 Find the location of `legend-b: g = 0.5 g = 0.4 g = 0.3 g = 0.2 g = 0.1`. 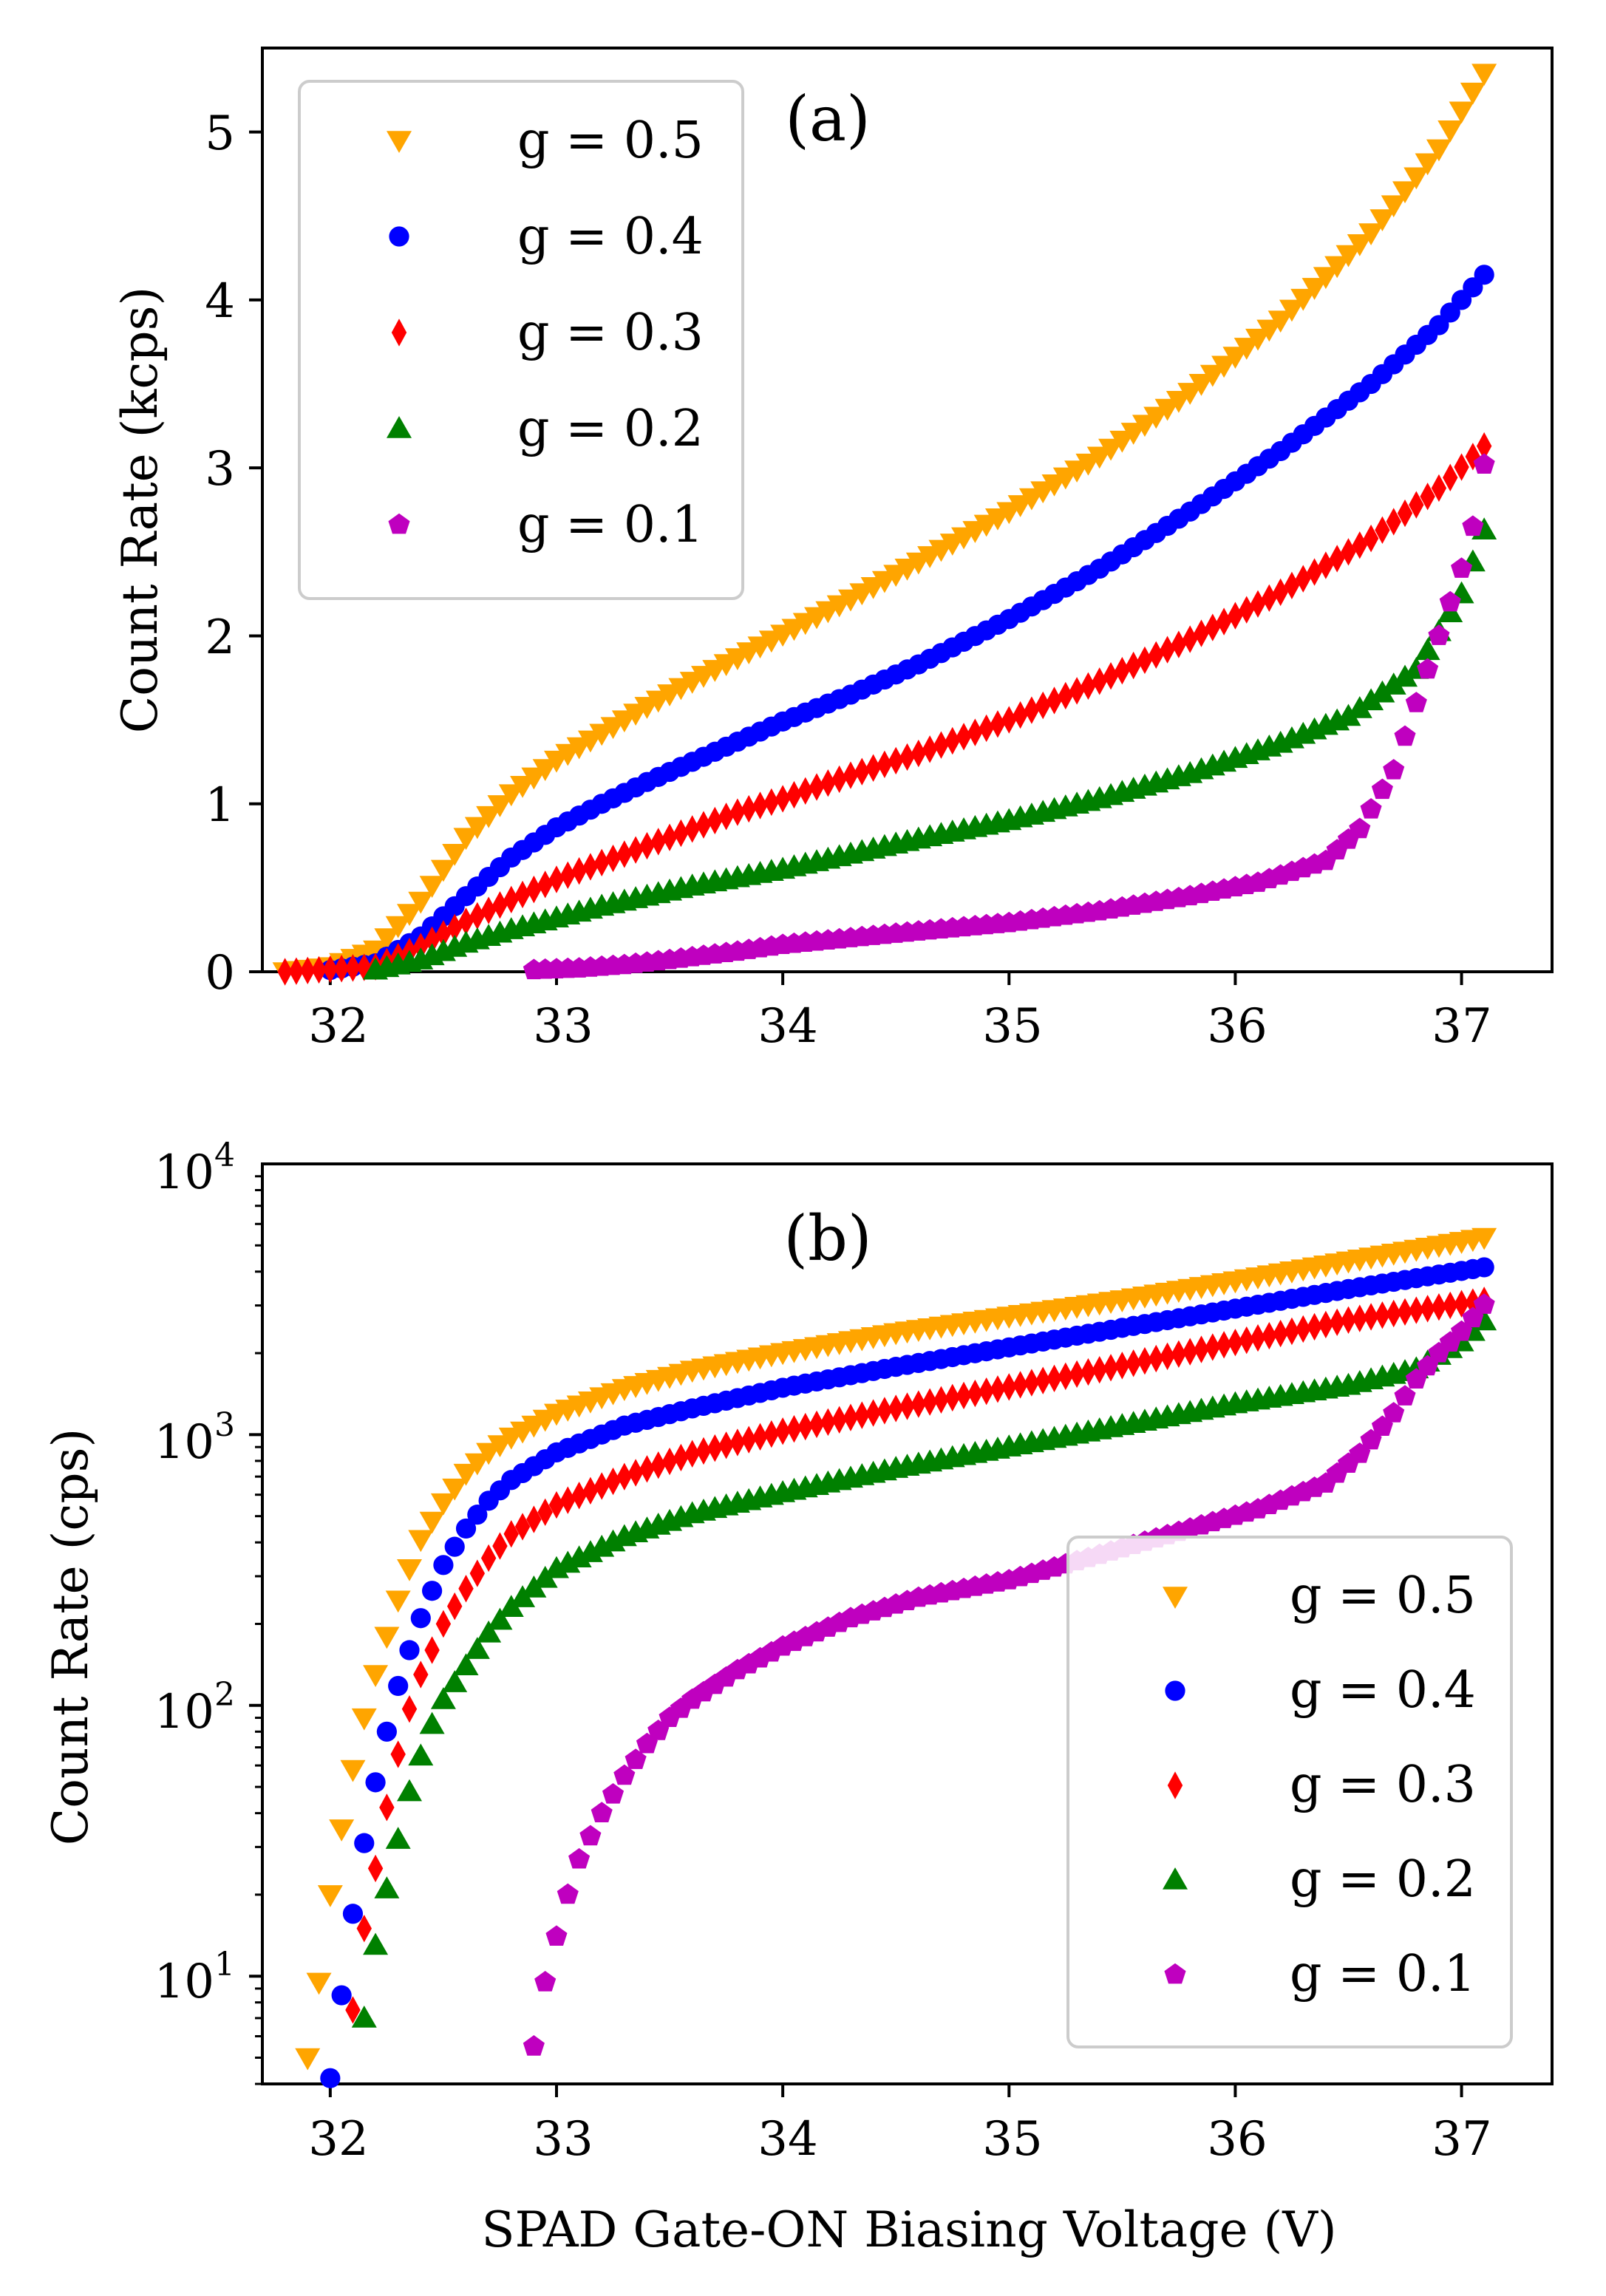

legend-b: g = 0.5 g = 0.4 g = 0.3 g = 0.2 g = 0.1 is located at coordinates (1290, 1792).